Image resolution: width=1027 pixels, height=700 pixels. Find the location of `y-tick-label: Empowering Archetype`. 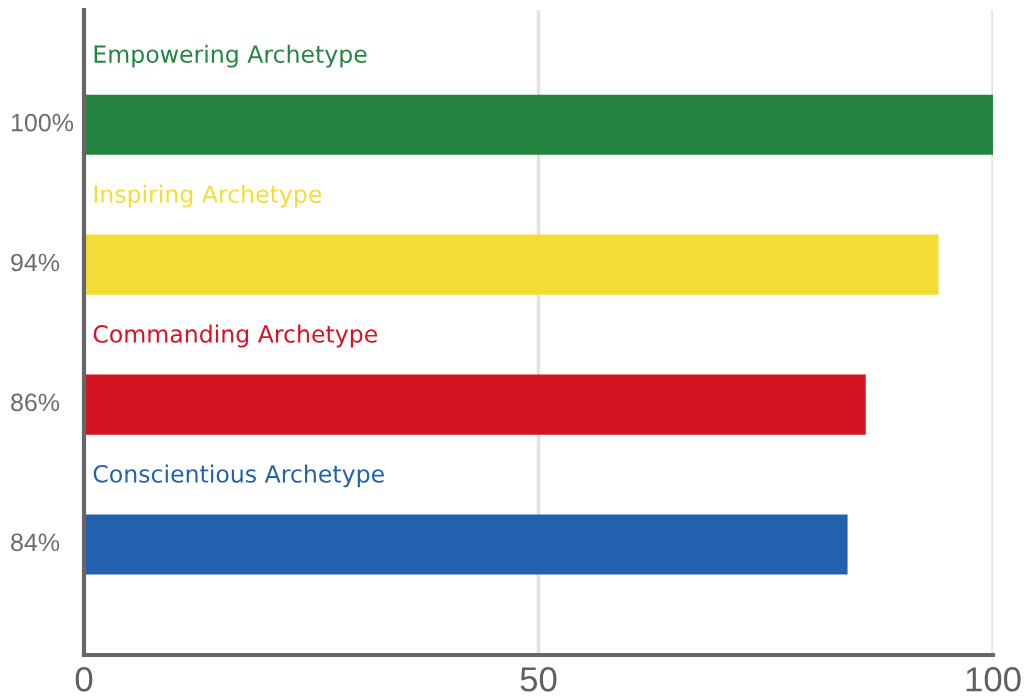

y-tick-label: Empowering Archetype is located at coordinates (230, 56).